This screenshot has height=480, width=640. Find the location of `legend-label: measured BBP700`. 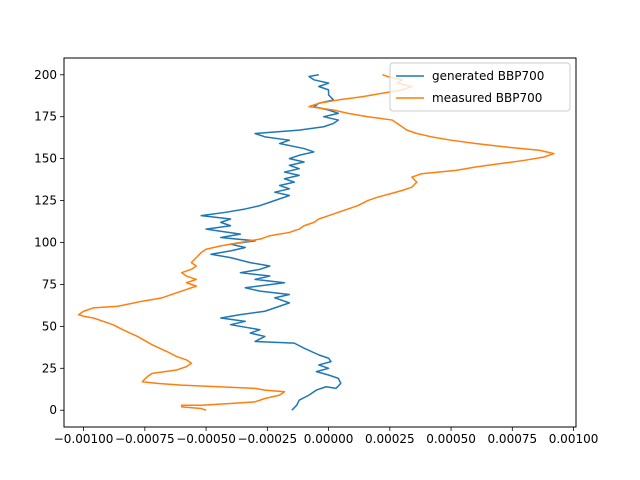

legend-label: measured BBP700 is located at coordinates (487, 98).